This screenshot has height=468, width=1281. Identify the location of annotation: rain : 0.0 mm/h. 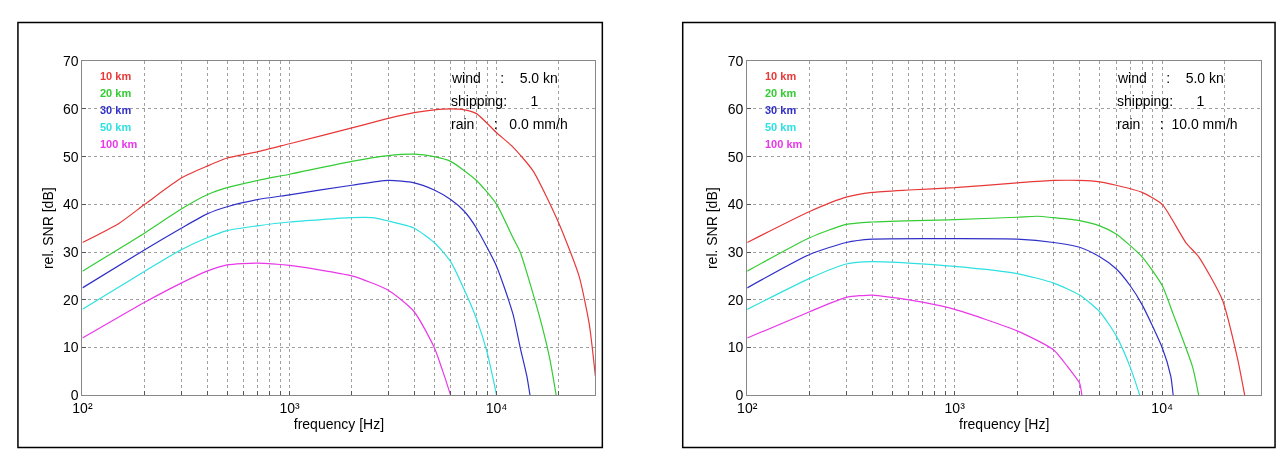
(509, 124).